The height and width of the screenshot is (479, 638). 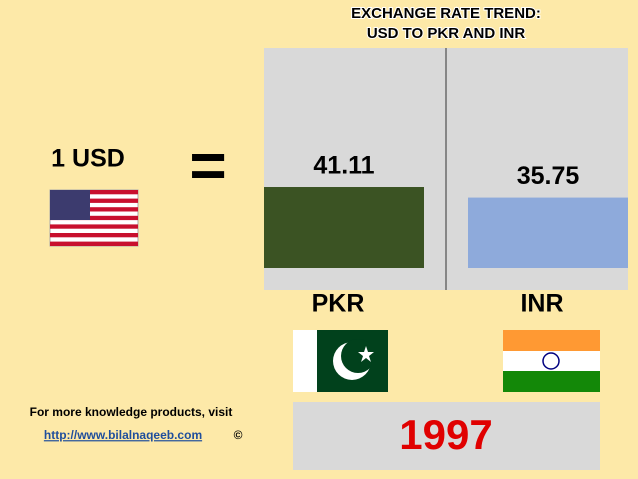 What do you see at coordinates (548, 176) in the screenshot?
I see `value-label: 35.75` at bounding box center [548, 176].